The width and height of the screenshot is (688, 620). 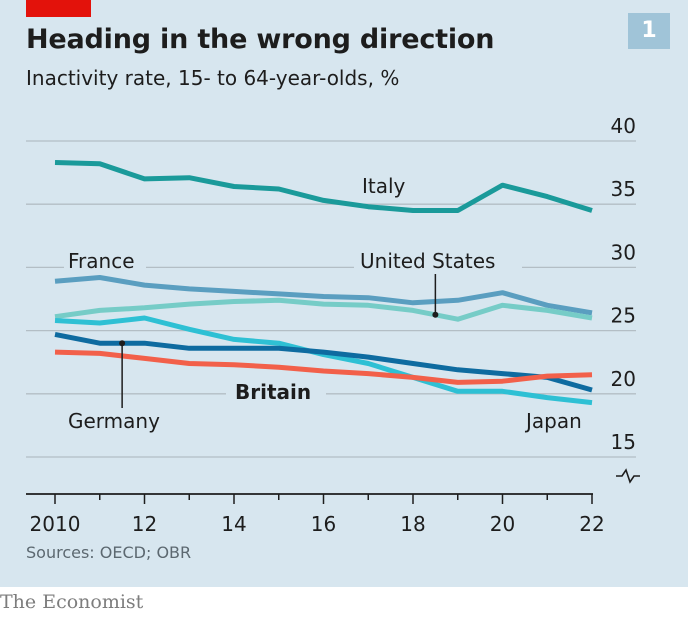 What do you see at coordinates (323, 367) in the screenshot?
I see `series-line-britain` at bounding box center [323, 367].